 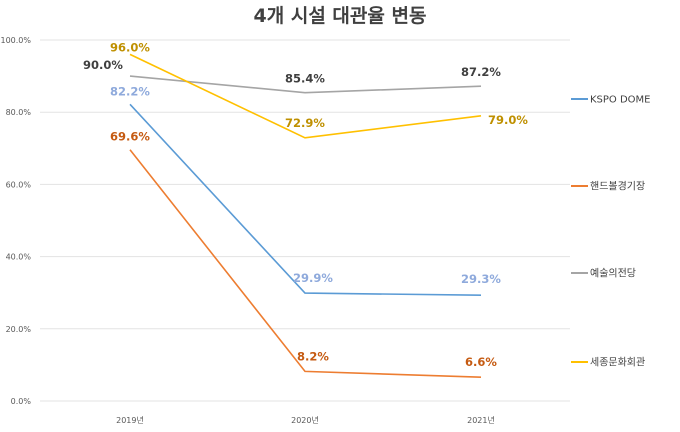 What do you see at coordinates (613, 274) in the screenshot?
I see `legend-label: 예술의전당` at bounding box center [613, 274].